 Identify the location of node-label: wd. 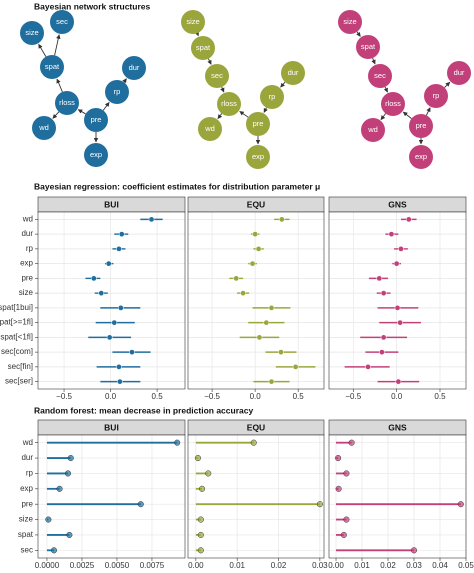
(372, 129).